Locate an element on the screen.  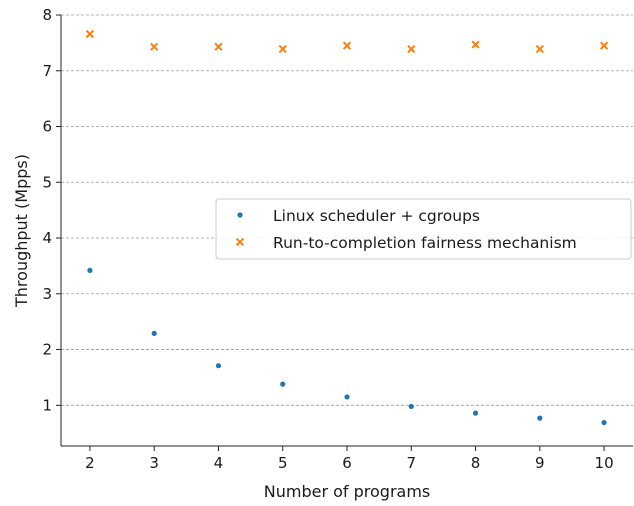
y-tick-label-1: 1 is located at coordinates (47, 405).